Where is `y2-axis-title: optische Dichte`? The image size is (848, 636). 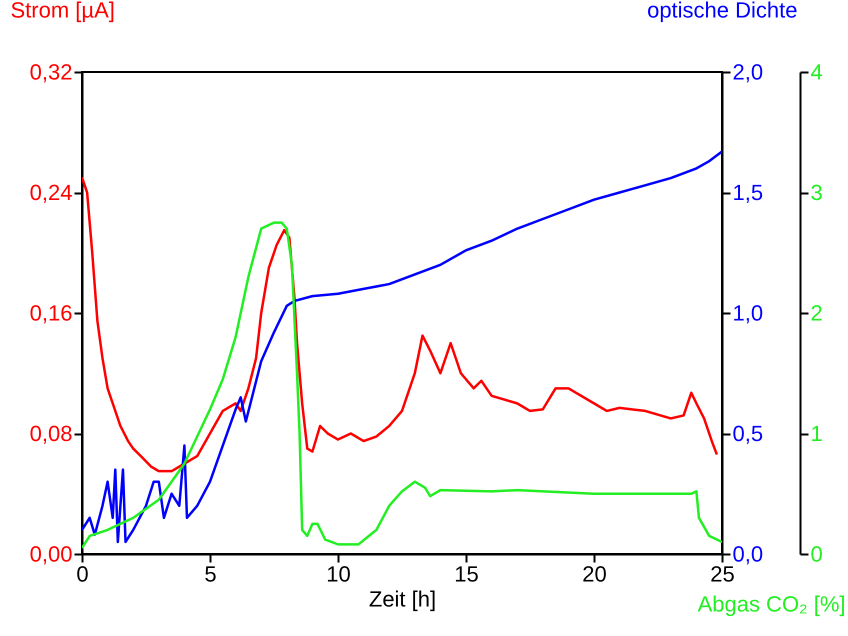
y2-axis-title: optische Dichte is located at coordinates (722, 11).